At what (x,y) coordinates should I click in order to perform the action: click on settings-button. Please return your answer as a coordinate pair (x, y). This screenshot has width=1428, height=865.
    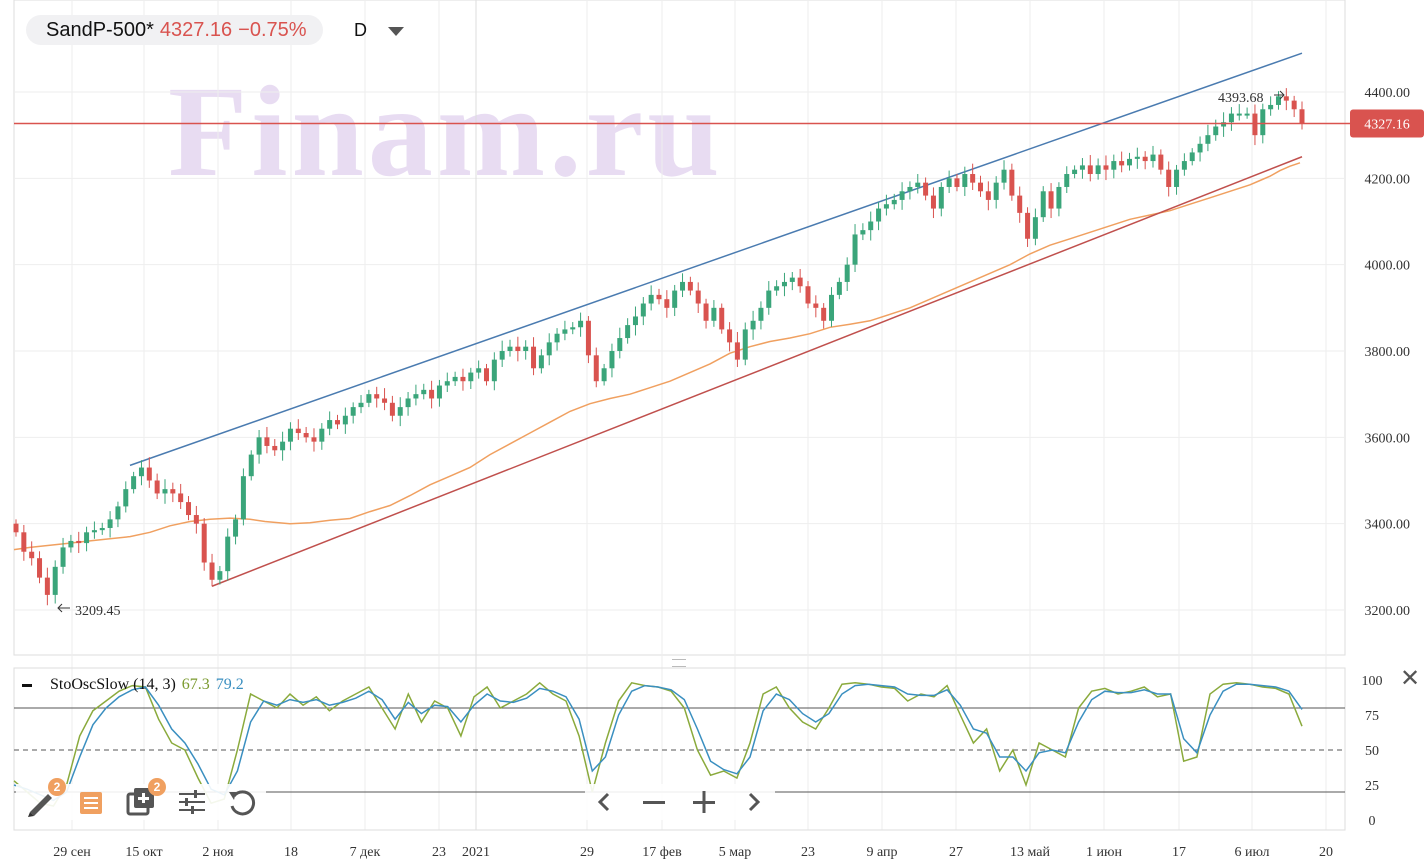
    Looking at the image, I should click on (192, 802).